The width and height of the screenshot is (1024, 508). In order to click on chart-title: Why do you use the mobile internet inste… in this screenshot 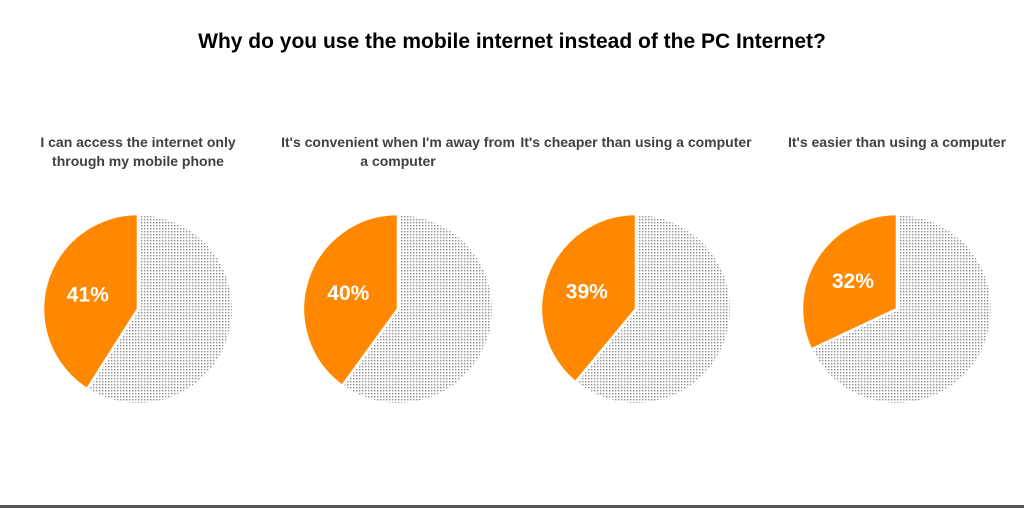, I will do `click(512, 41)`.